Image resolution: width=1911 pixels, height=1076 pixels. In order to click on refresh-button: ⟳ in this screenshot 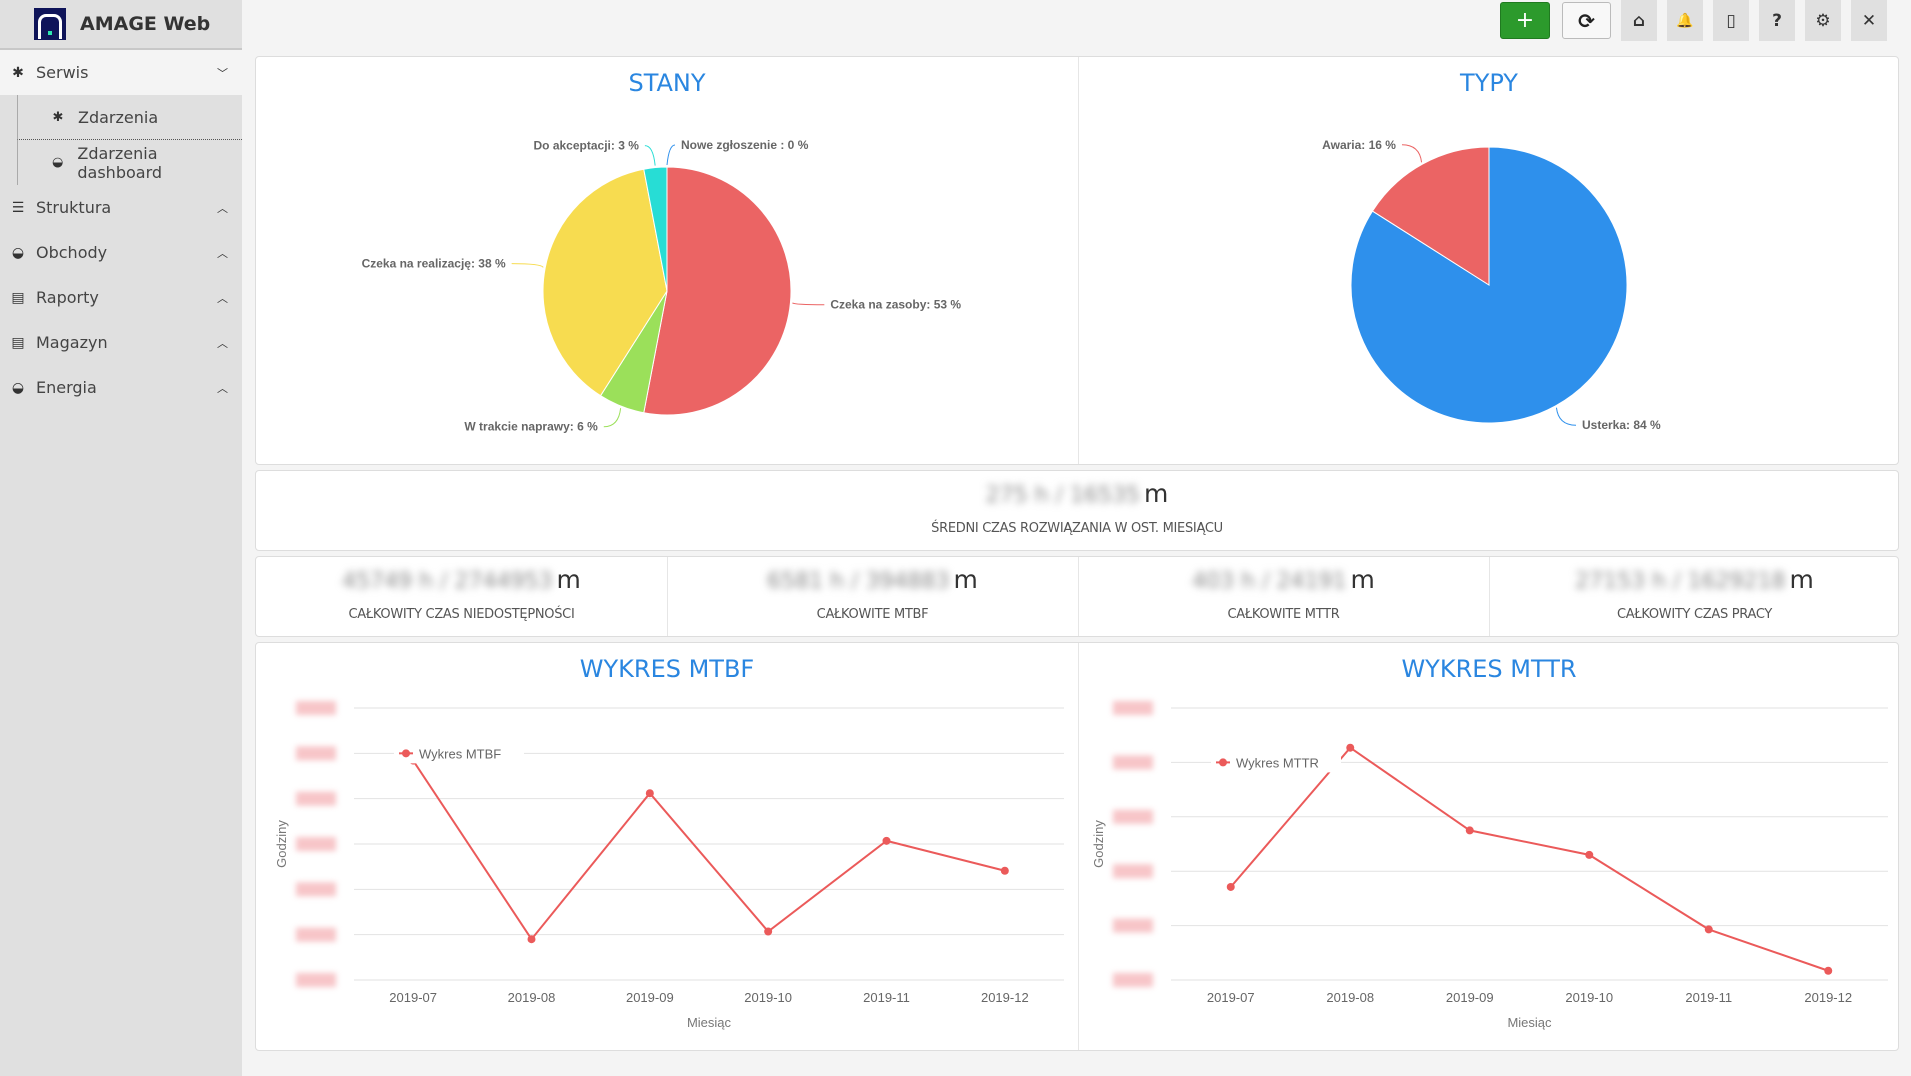, I will do `click(1586, 20)`.